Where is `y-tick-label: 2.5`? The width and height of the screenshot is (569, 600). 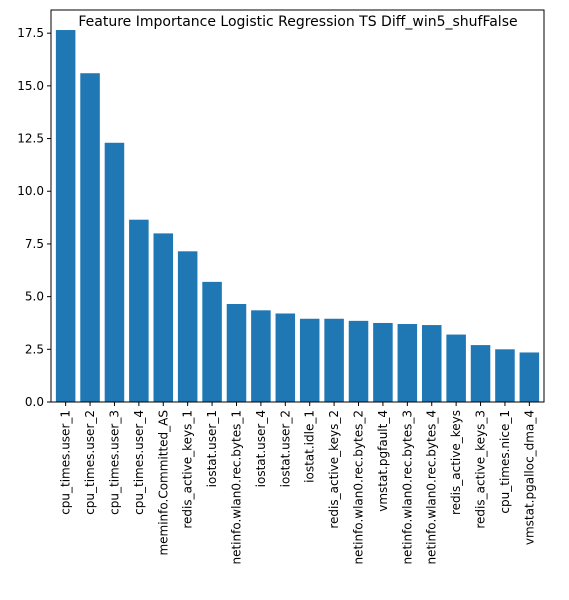
y-tick-label: 2.5 is located at coordinates (34, 349).